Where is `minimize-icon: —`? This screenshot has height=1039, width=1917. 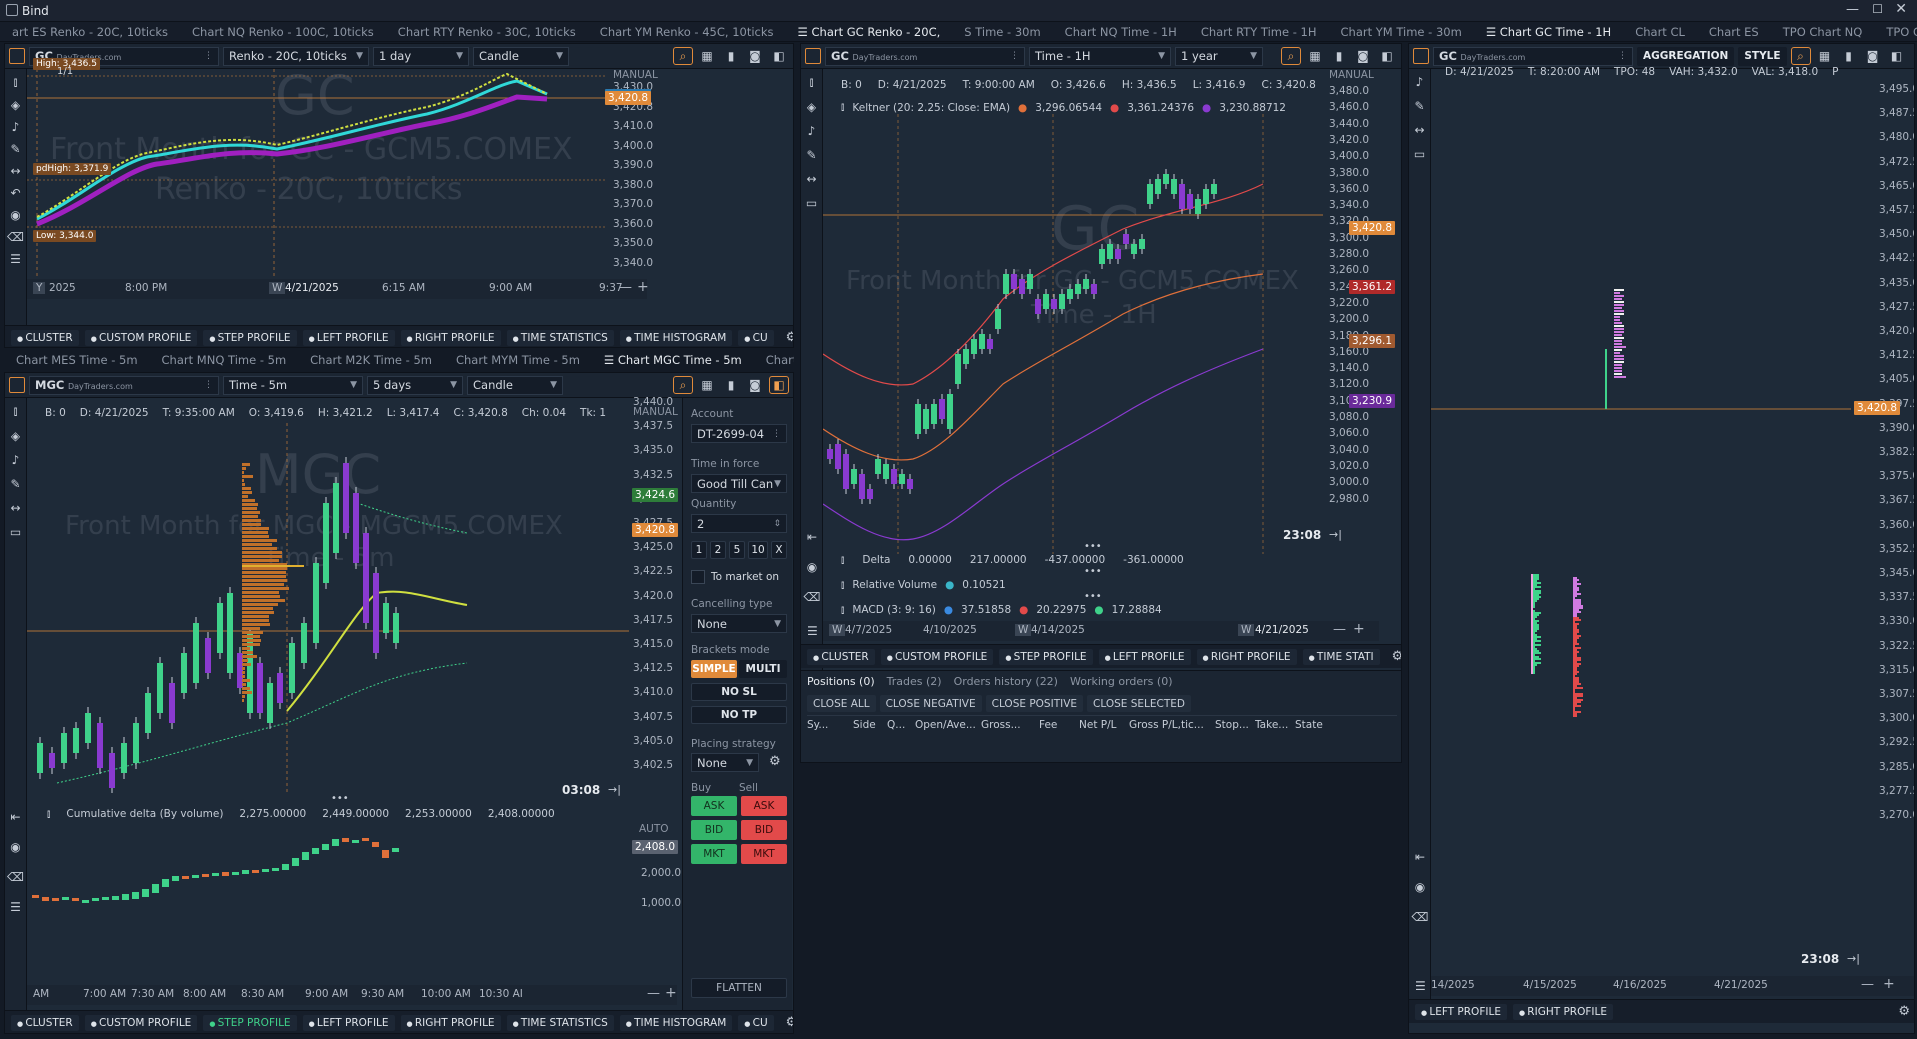 minimize-icon: — is located at coordinates (1852, 9).